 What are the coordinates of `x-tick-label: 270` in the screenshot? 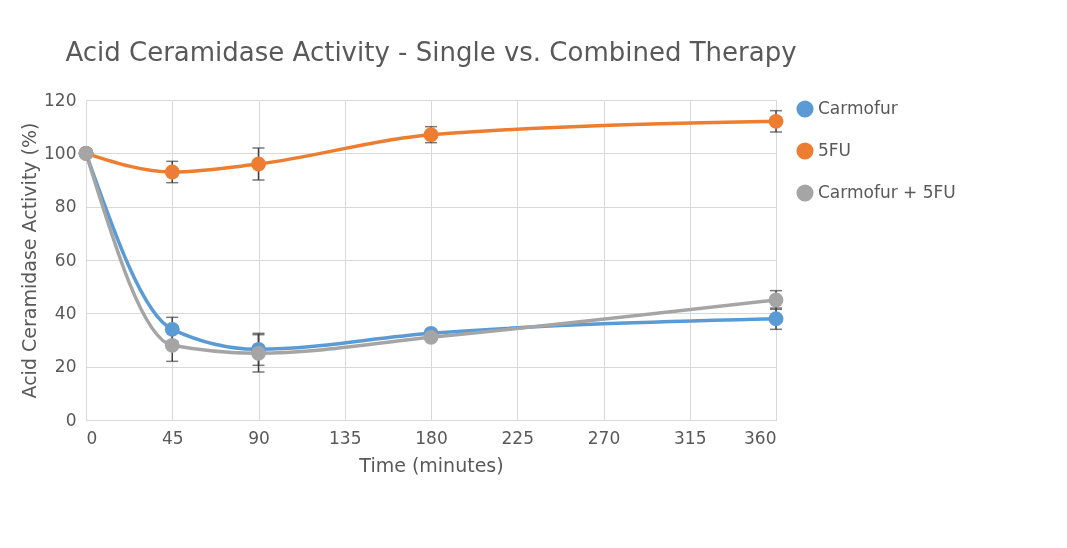 It's located at (604, 437).